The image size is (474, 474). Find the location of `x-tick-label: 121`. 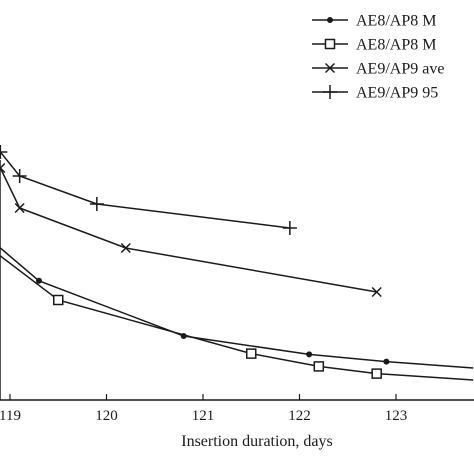

x-tick-label: 121 is located at coordinates (203, 416).